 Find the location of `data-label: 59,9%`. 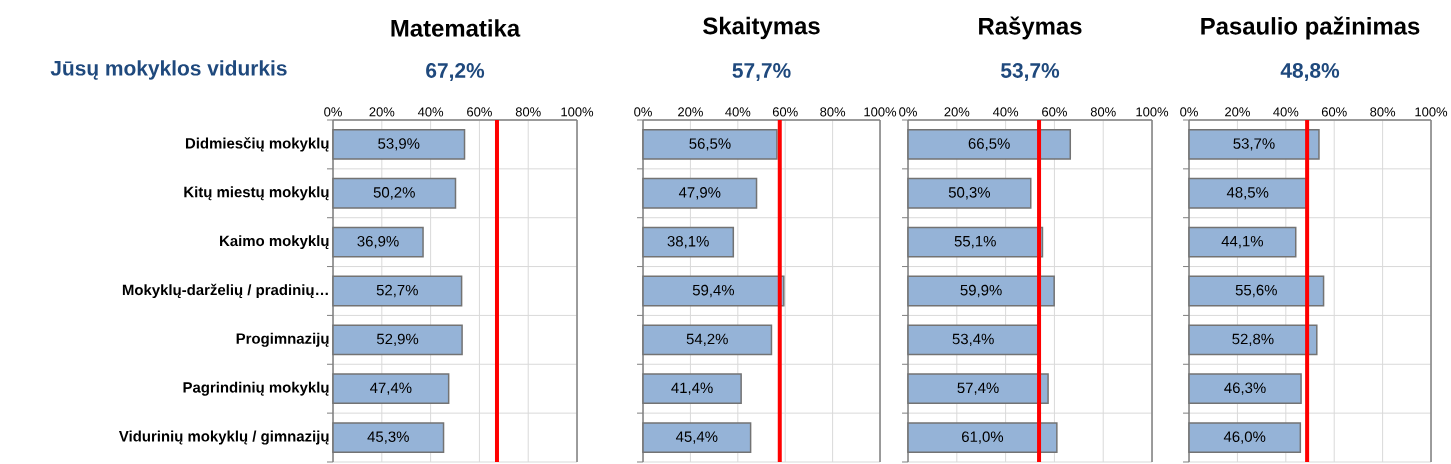

data-label: 59,9% is located at coordinates (981, 291).